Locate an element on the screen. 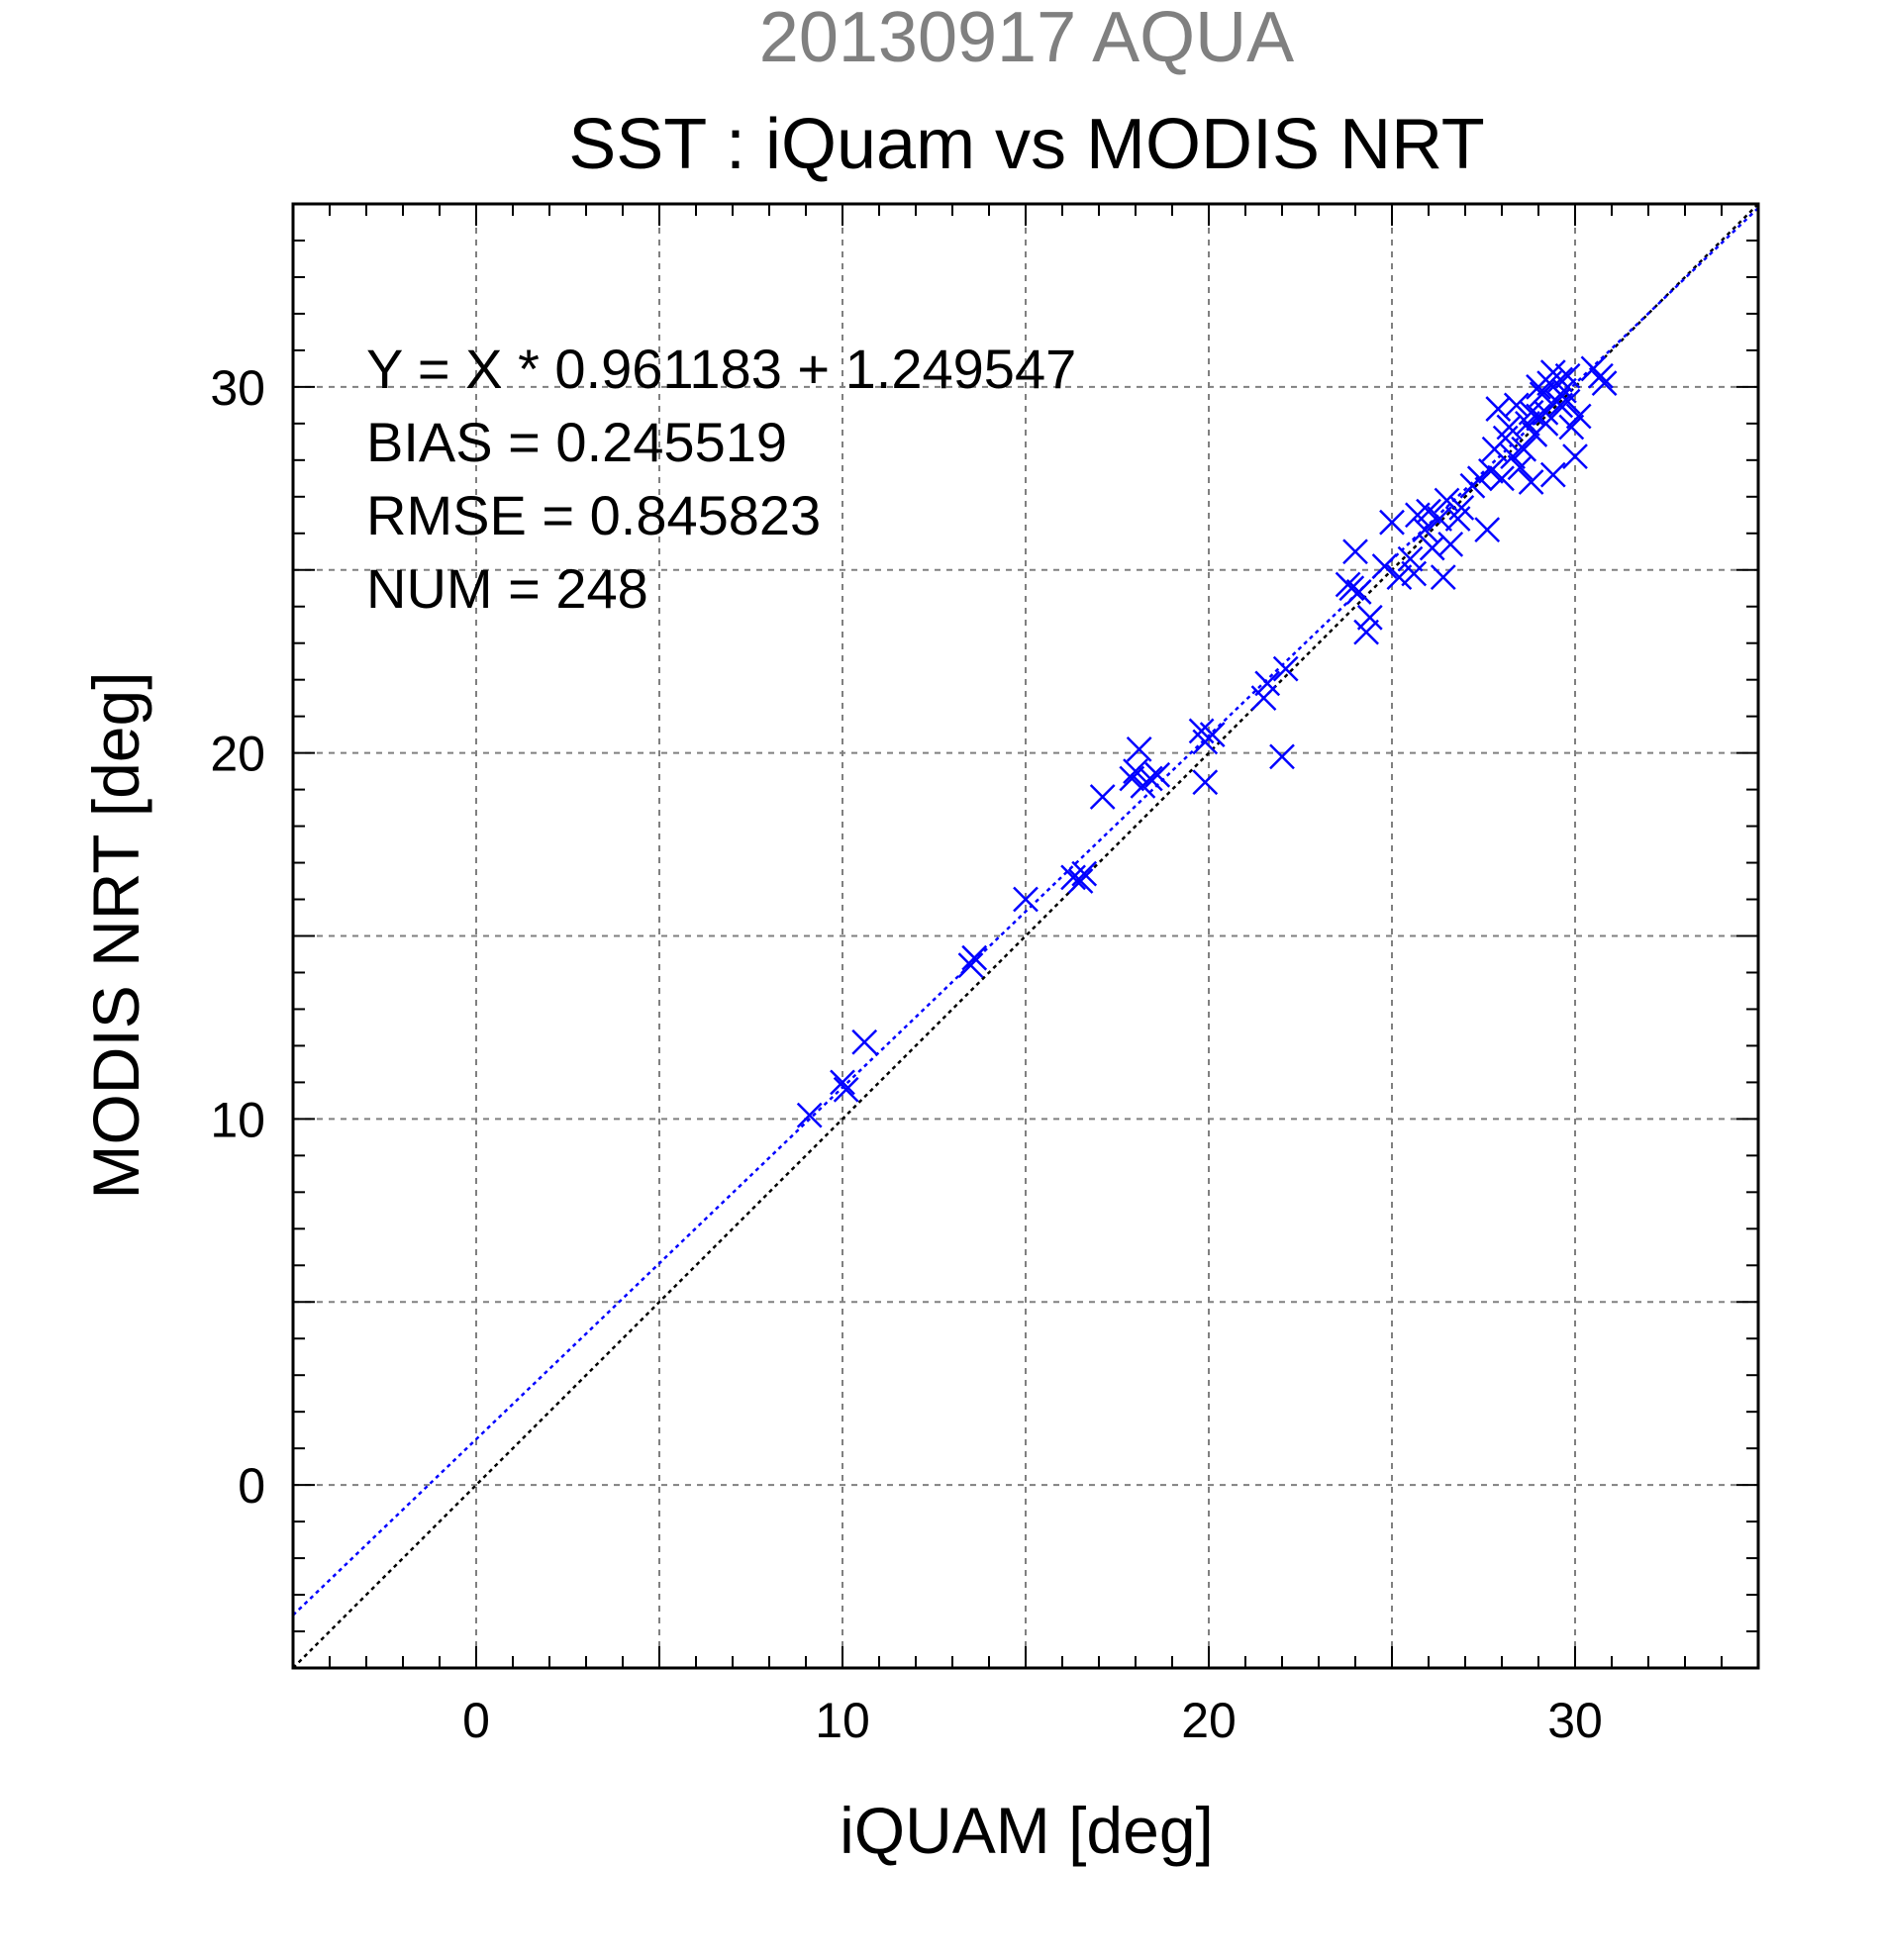 The height and width of the screenshot is (1960, 1881). x-tick-labels: 0 10 20 30 is located at coordinates (1033, 1720).